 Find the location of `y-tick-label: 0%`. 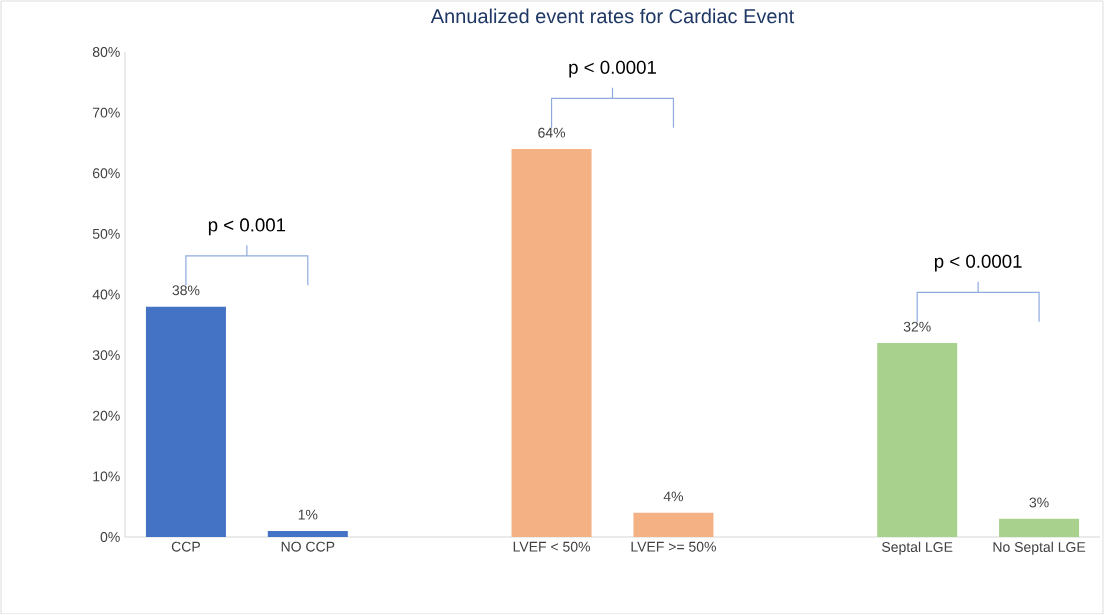

y-tick-label: 0% is located at coordinates (110, 537).